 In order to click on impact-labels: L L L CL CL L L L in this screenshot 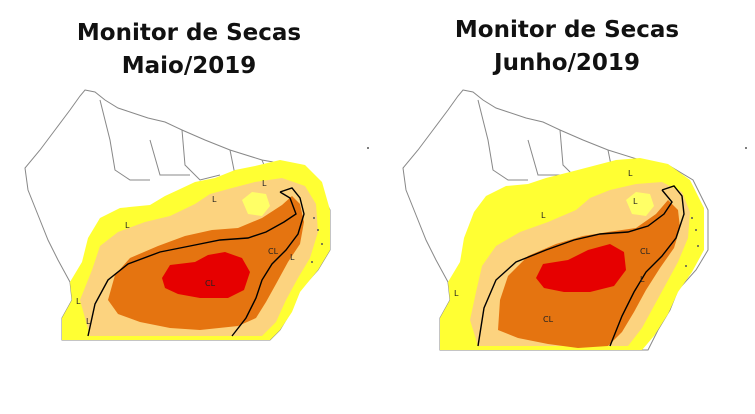, I will do `click(185, 252)`.